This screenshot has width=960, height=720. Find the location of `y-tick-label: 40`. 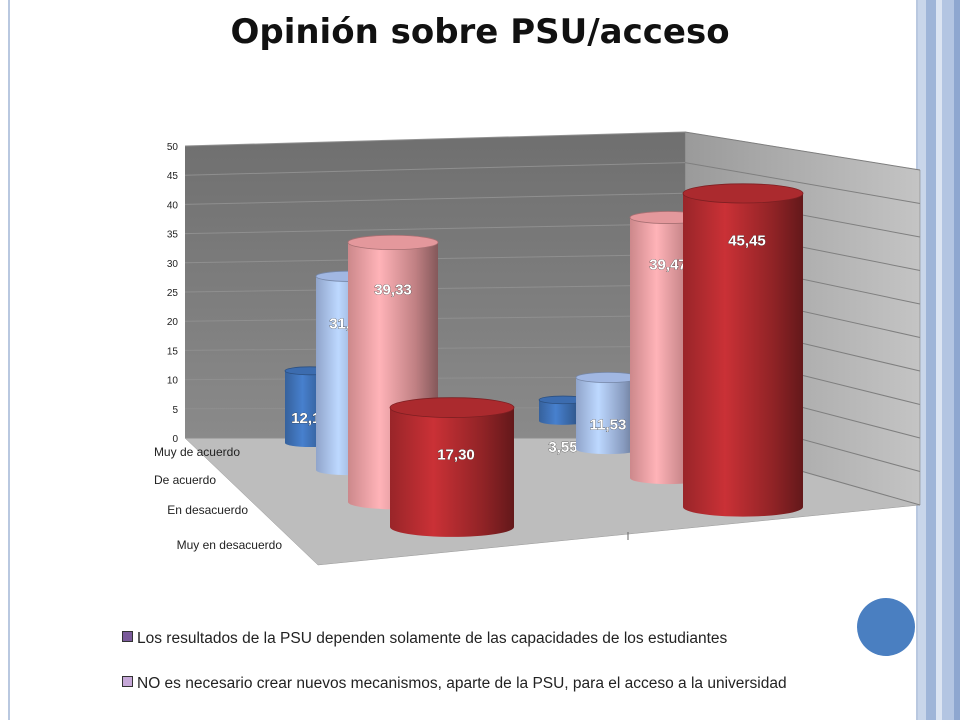

y-tick-label: 40 is located at coordinates (173, 205).